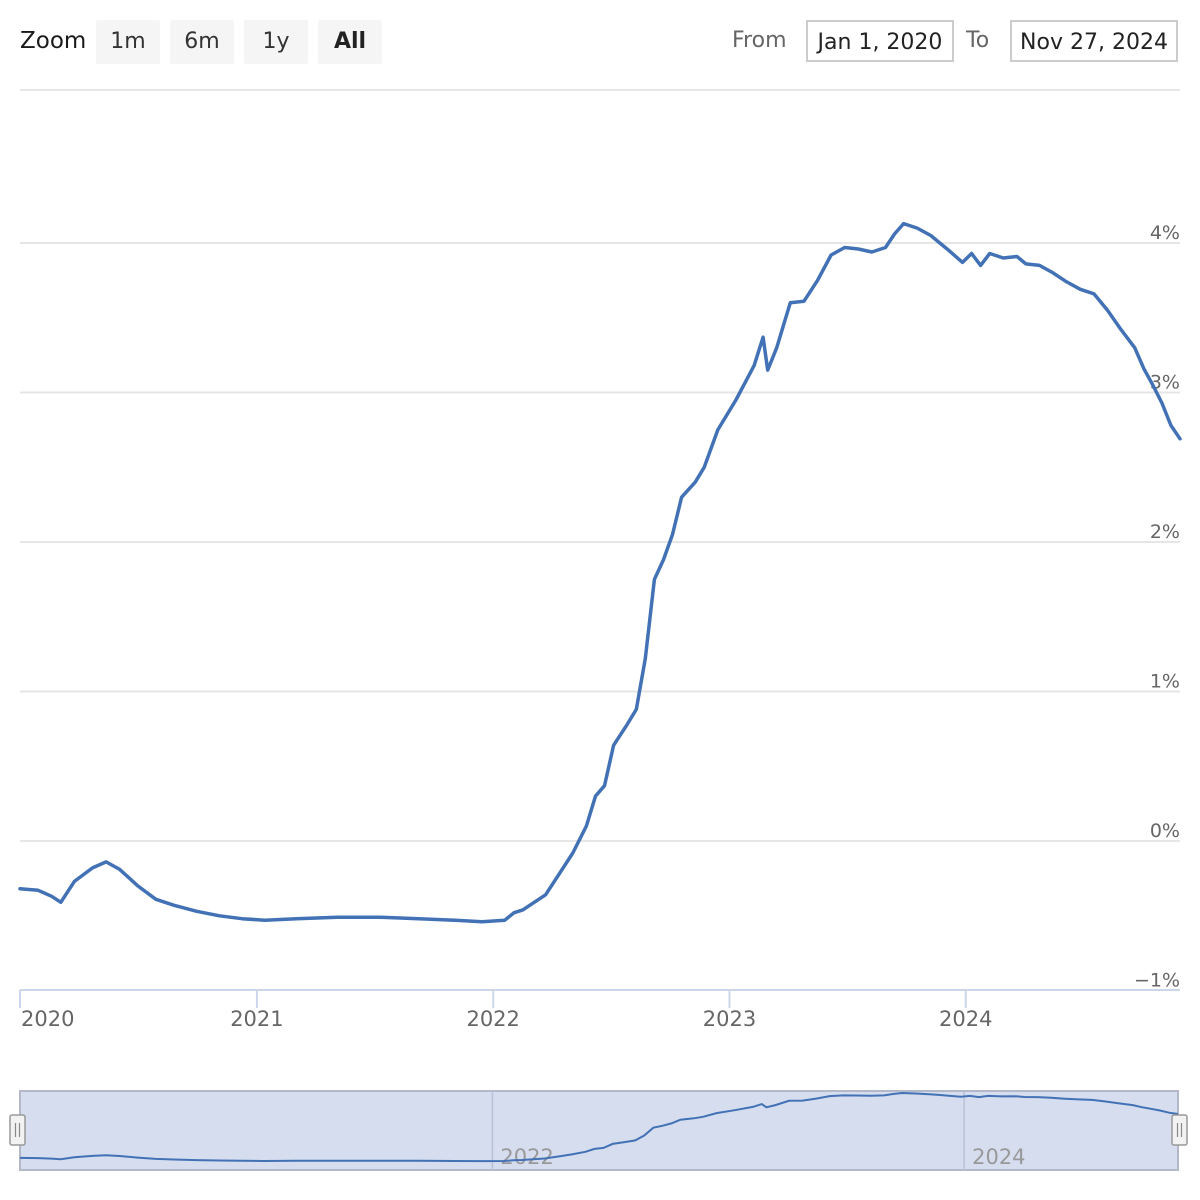 This screenshot has height=1200, width=1200. What do you see at coordinates (17, 1130) in the screenshot?
I see `navigator-left-handle-icon` at bounding box center [17, 1130].